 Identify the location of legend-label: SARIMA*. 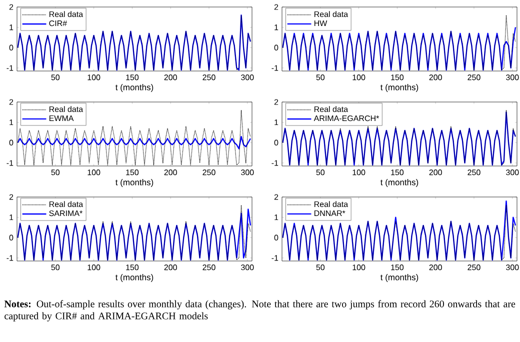
(65, 213).